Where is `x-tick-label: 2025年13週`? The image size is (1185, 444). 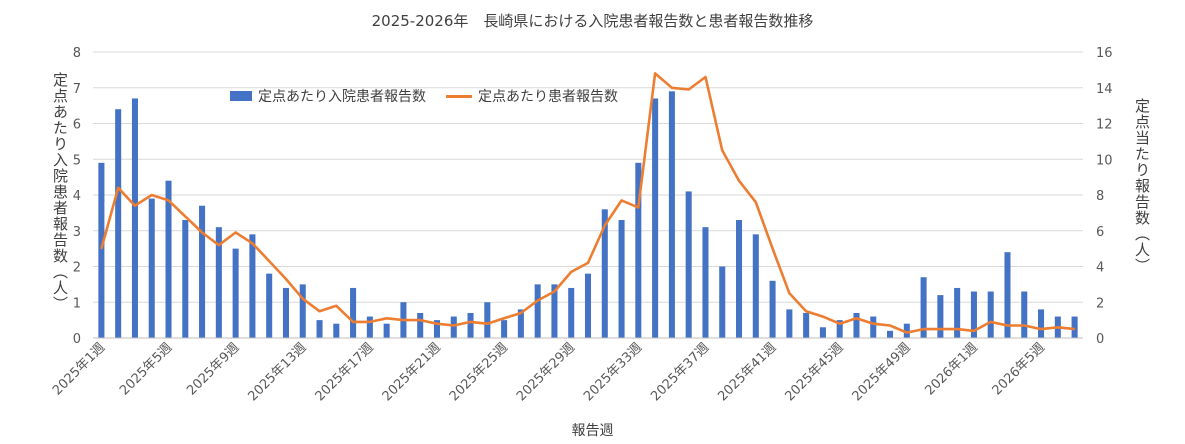
x-tick-label: 2025年13週 is located at coordinates (277, 372).